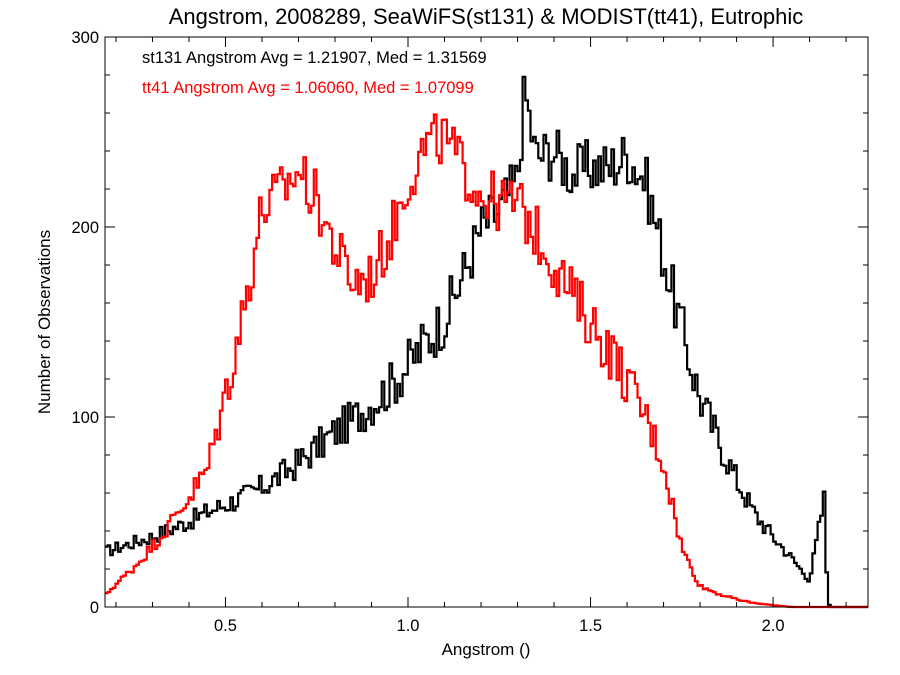  I want to click on x-tick-label: 2.0, so click(773, 626).